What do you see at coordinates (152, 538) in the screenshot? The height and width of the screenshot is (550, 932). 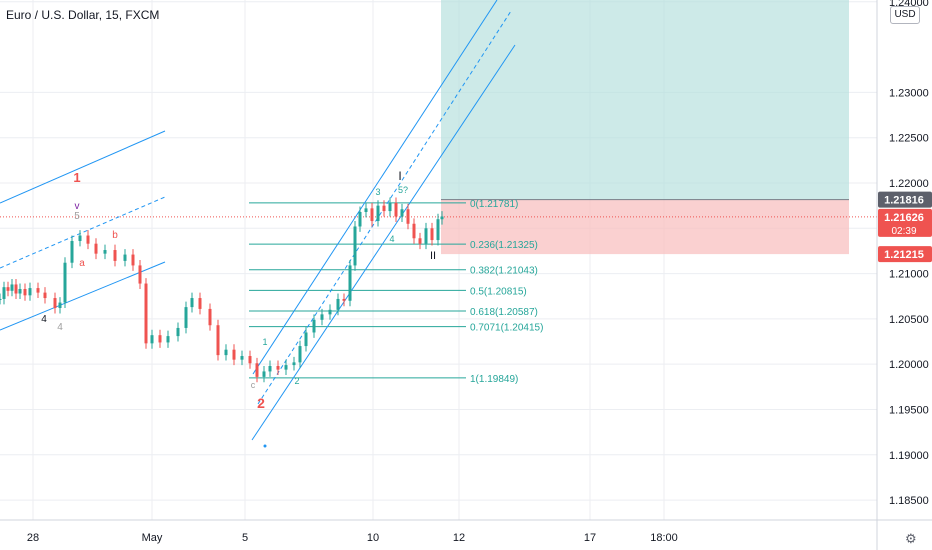 I see `x-tick-label: May` at bounding box center [152, 538].